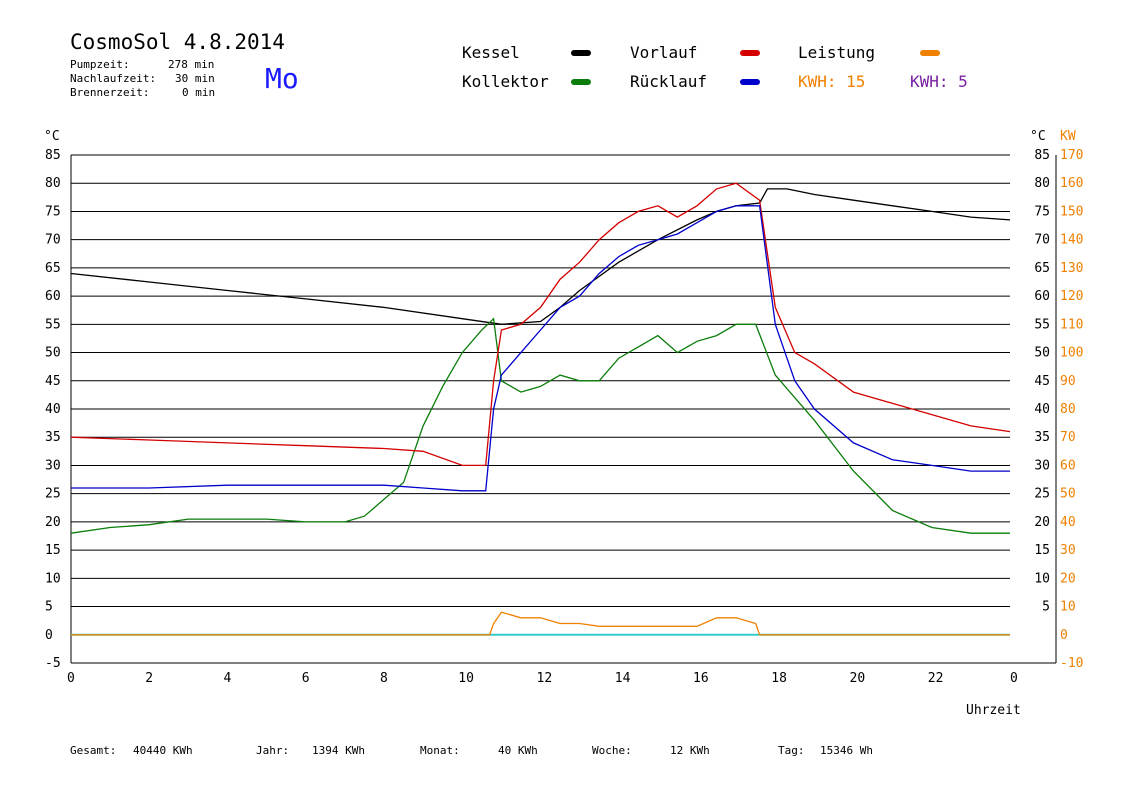  Describe the element at coordinates (1042, 550) in the screenshot. I see `y-tick-right-2: 15` at that location.